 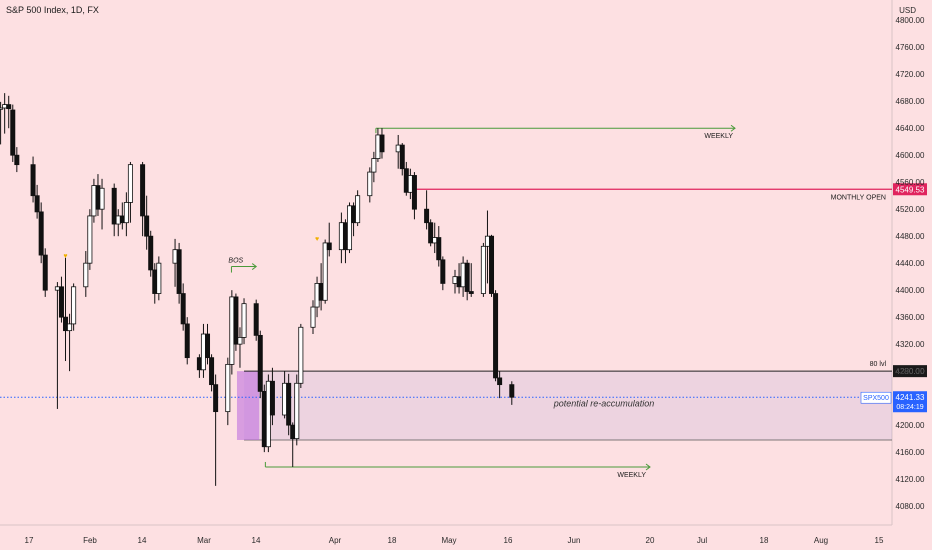 I want to click on y-tick-label: 4760.00, so click(x=910, y=47).